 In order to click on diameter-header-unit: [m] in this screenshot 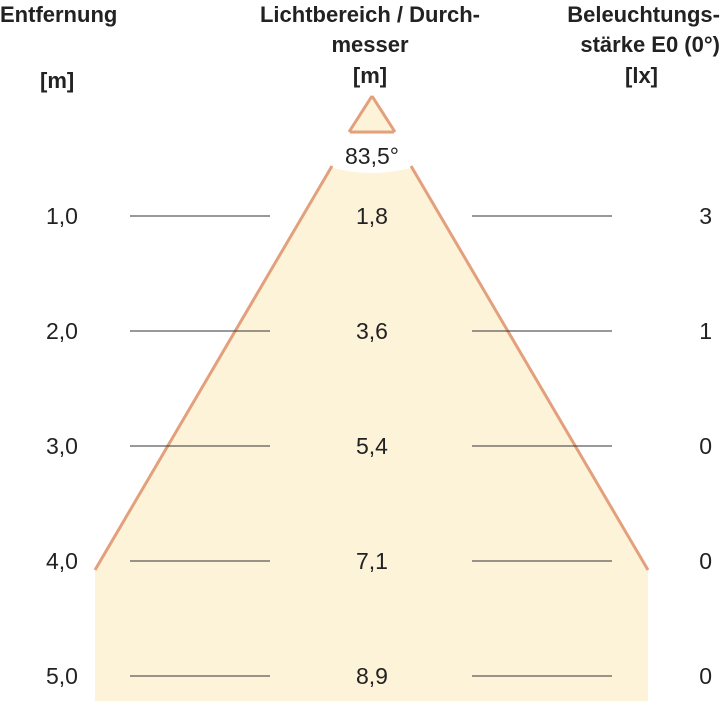, I will do `click(370, 75)`.